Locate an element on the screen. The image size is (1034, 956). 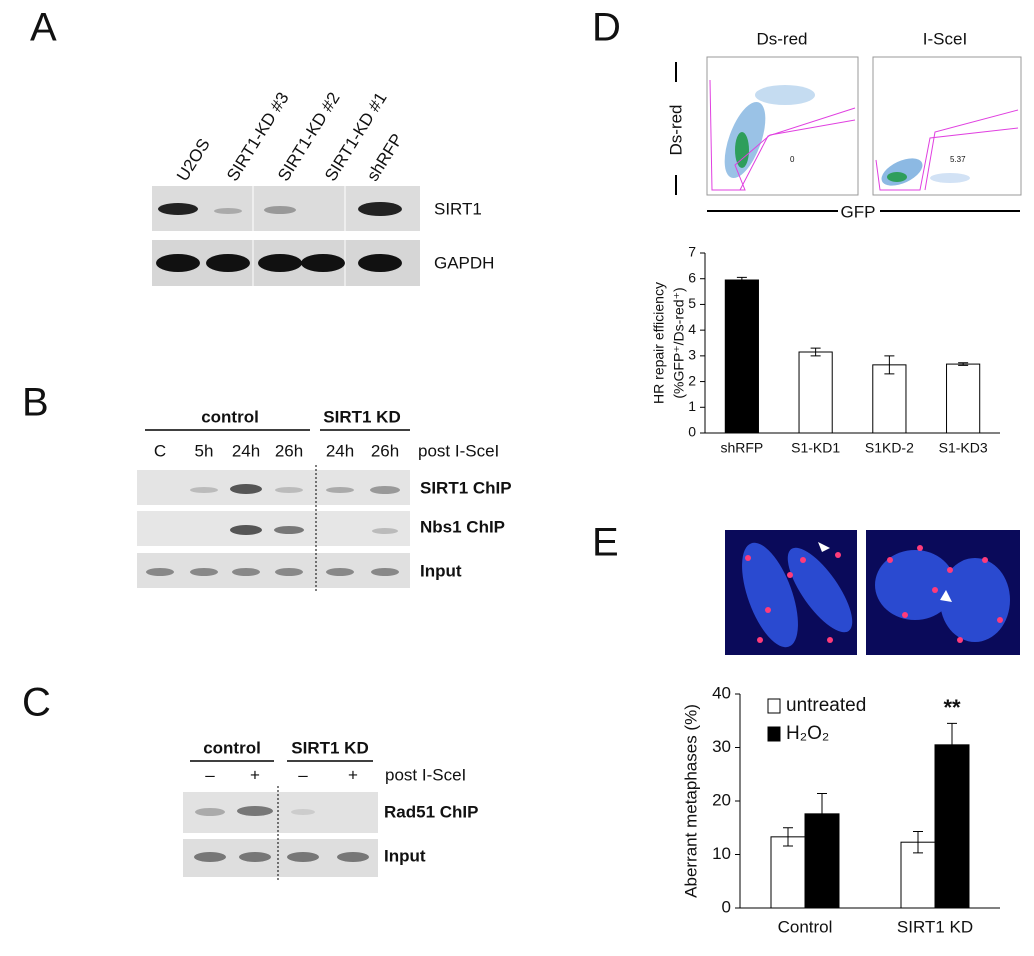
x-tick-label: SIRT1 KD is located at coordinates (935, 926).